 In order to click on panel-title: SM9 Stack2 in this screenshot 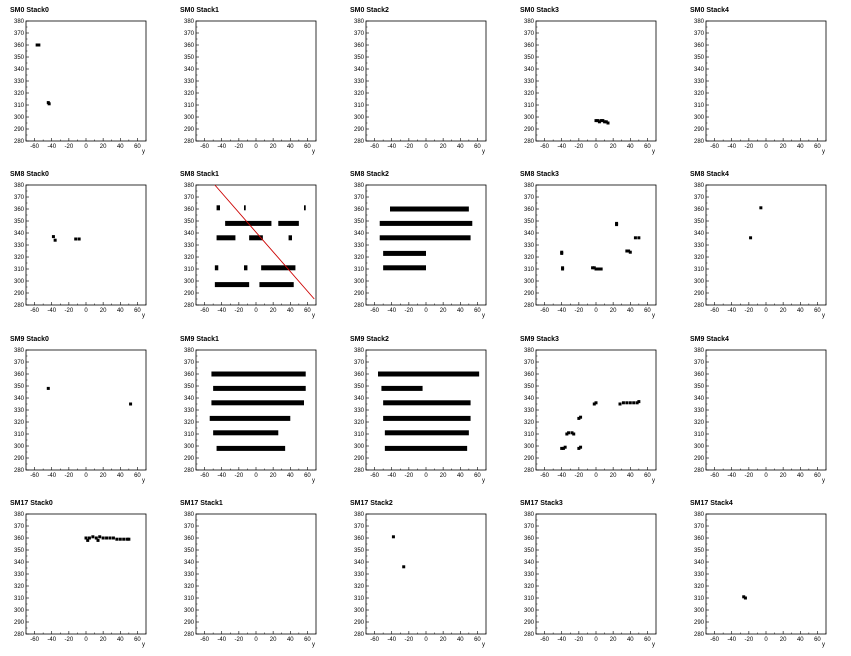, I will do `click(369, 339)`.